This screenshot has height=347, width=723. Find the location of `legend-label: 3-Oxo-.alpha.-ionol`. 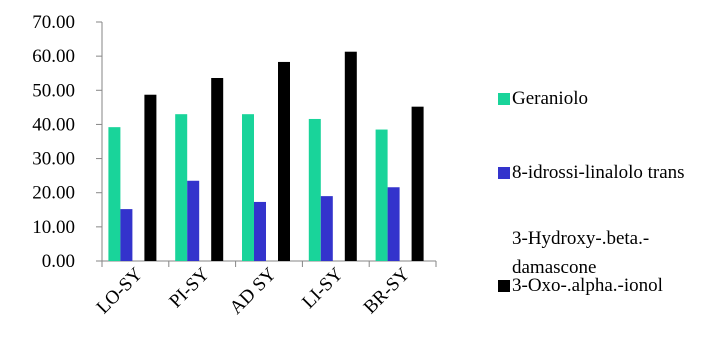

legend-label: 3-Oxo-.alpha.-ionol is located at coordinates (587, 285).